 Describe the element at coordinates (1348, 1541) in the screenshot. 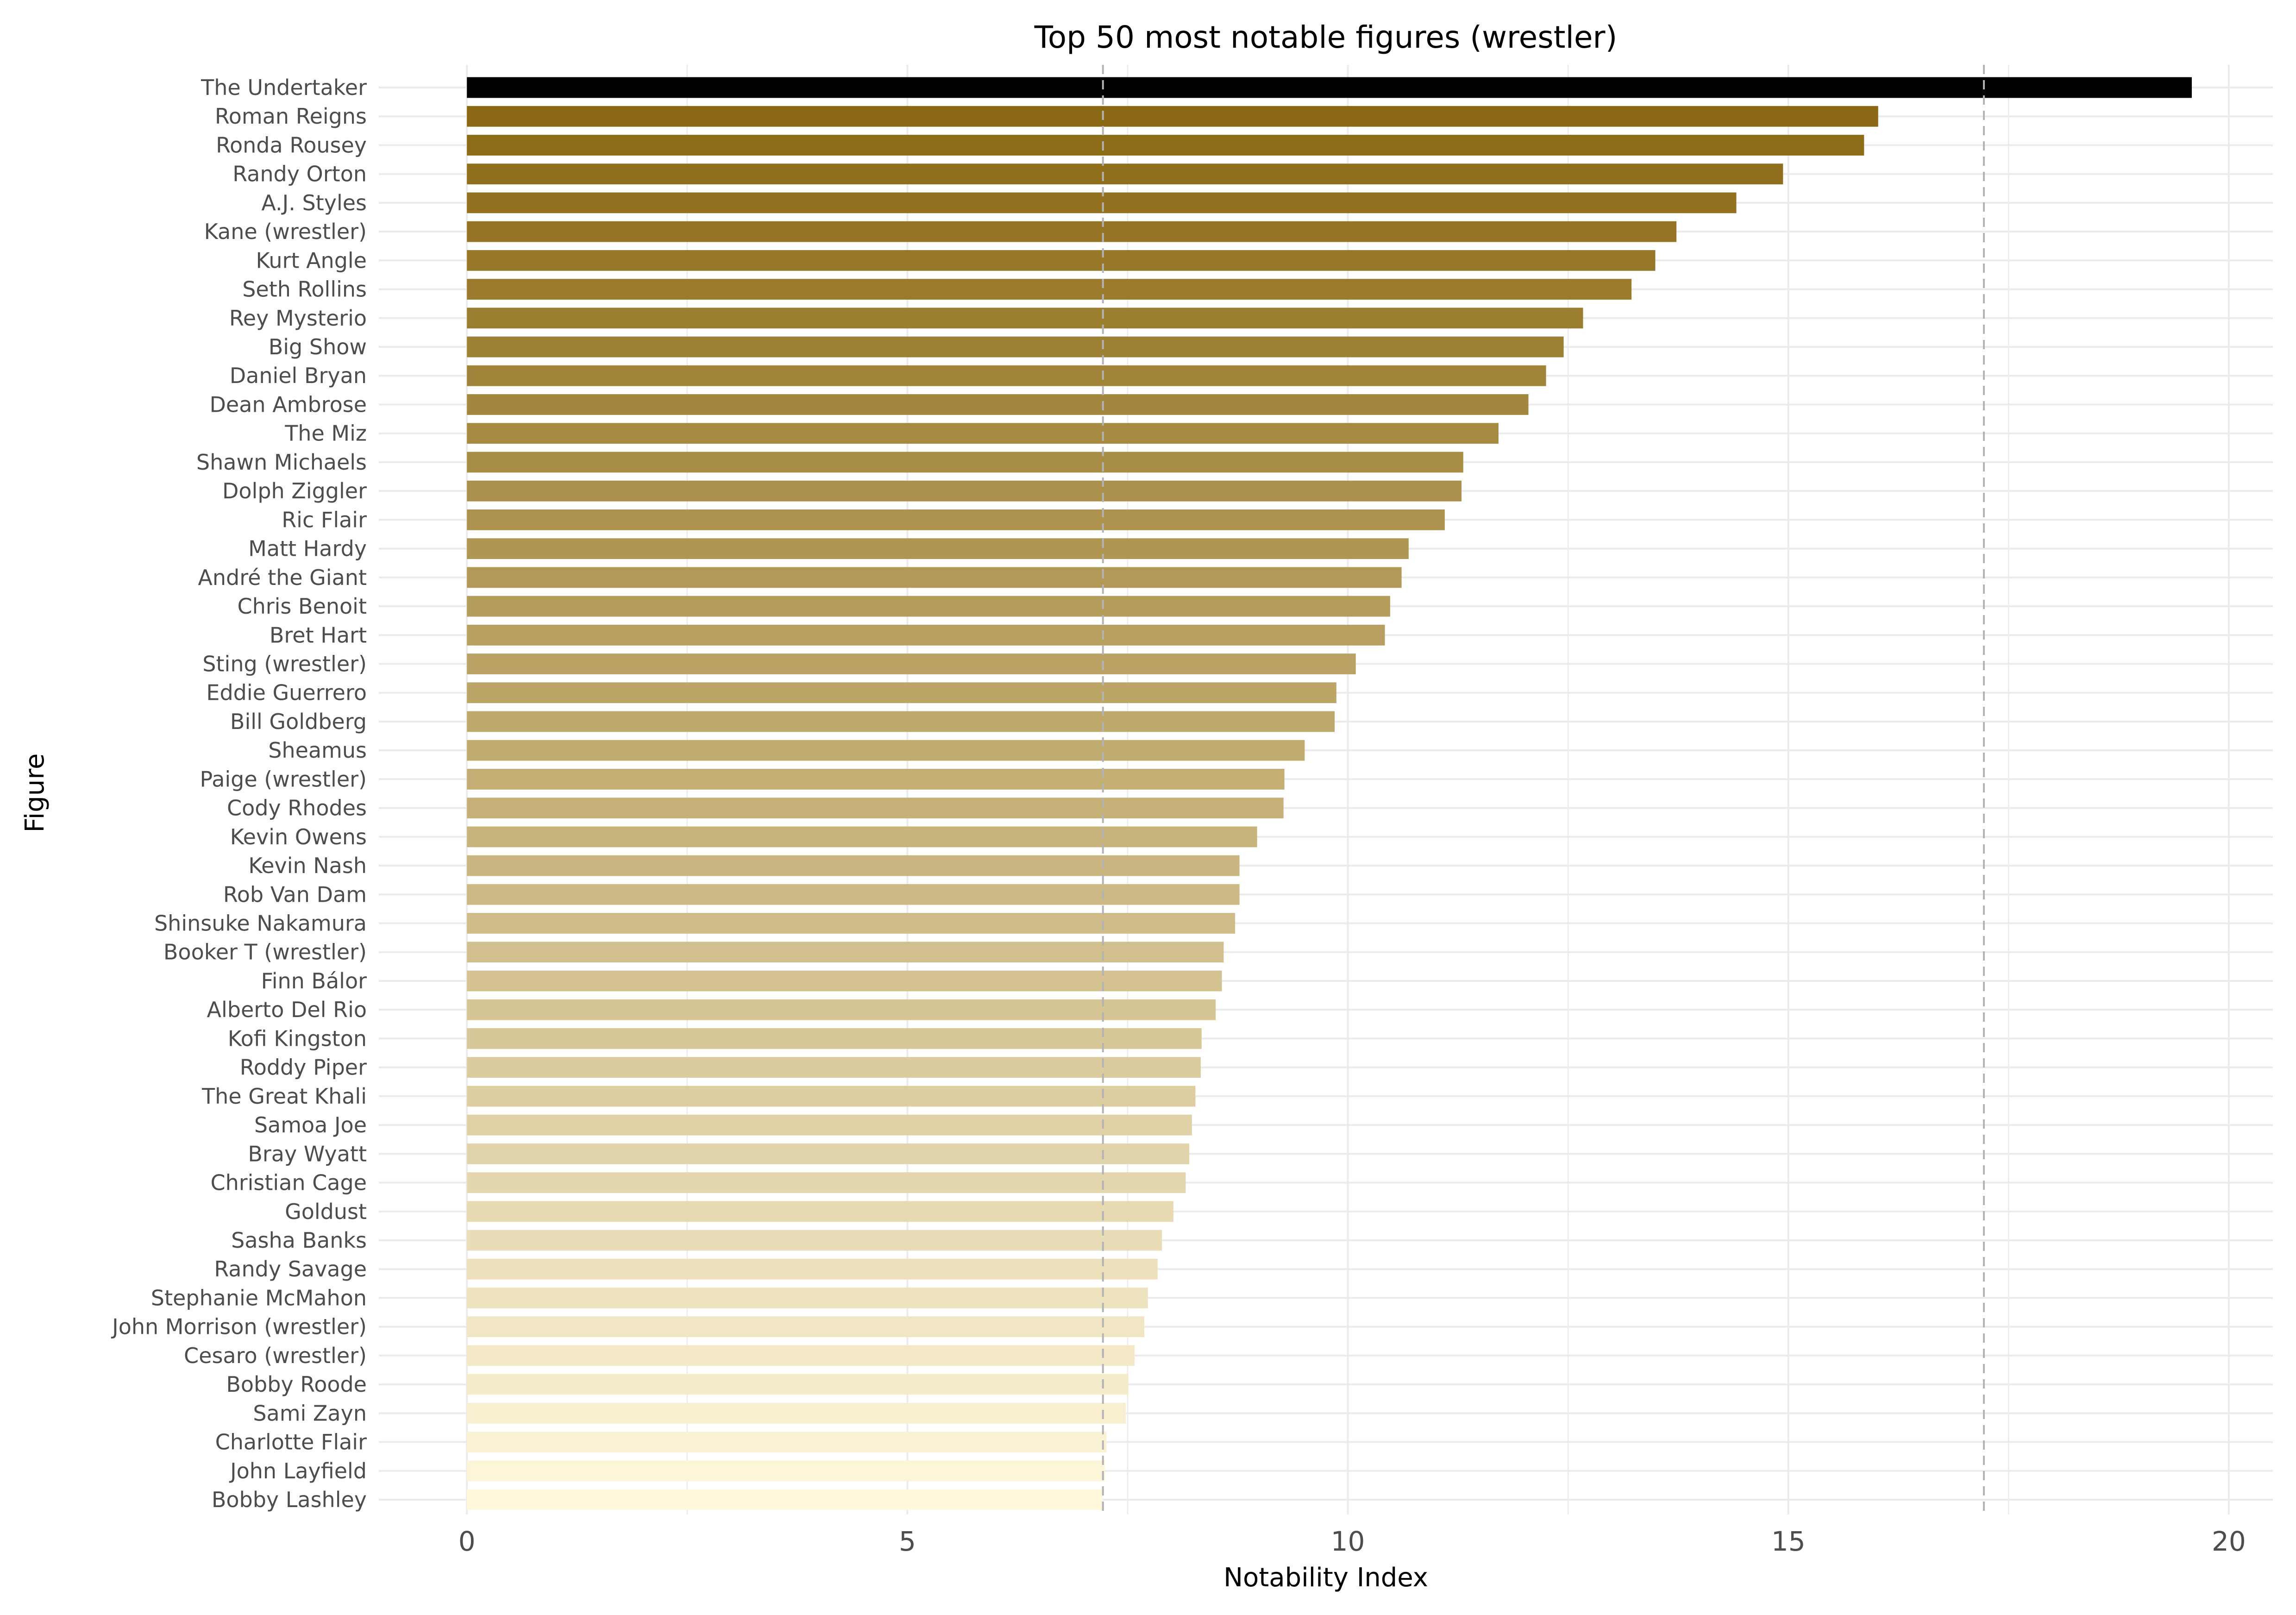

I see `x-tick-label: 10` at that location.